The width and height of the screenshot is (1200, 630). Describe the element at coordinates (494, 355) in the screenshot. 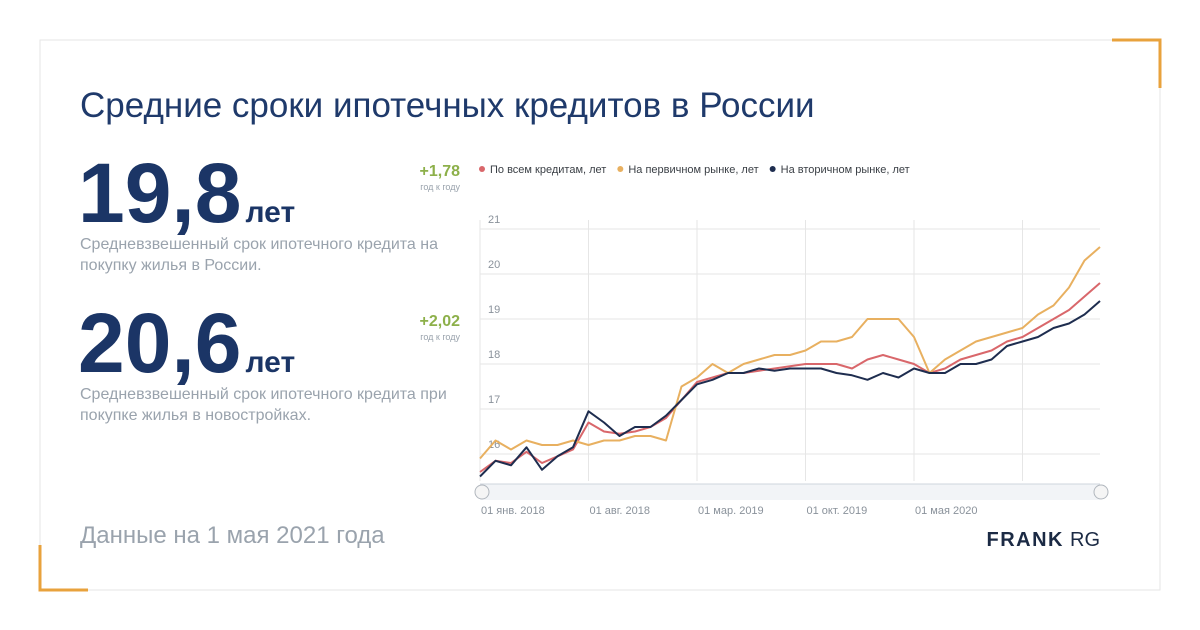

I see `y-tick-label: 18` at that location.